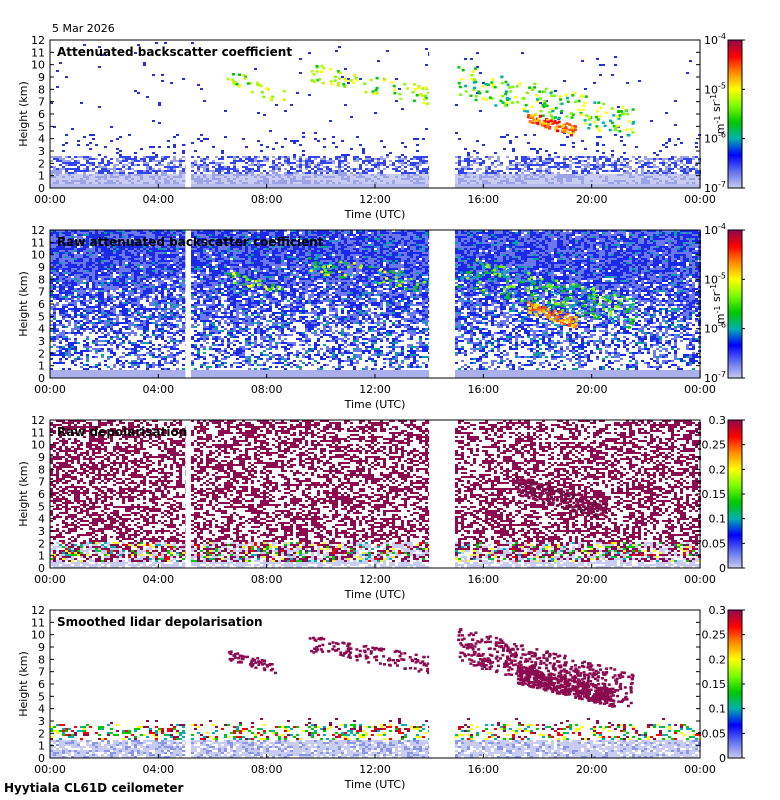 The height and width of the screenshot is (800, 780). Describe the element at coordinates (41, 163) in the screenshot. I see `y-tick-label: 2` at that location.